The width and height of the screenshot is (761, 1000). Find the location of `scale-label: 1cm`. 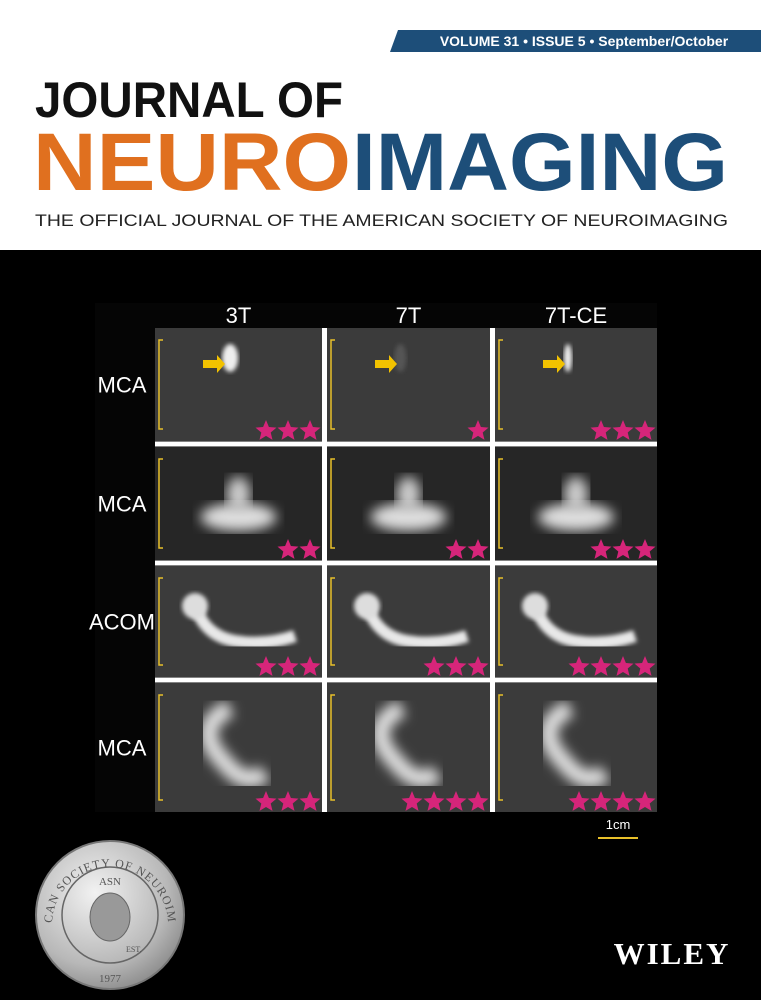

scale-label: 1cm is located at coordinates (618, 824).